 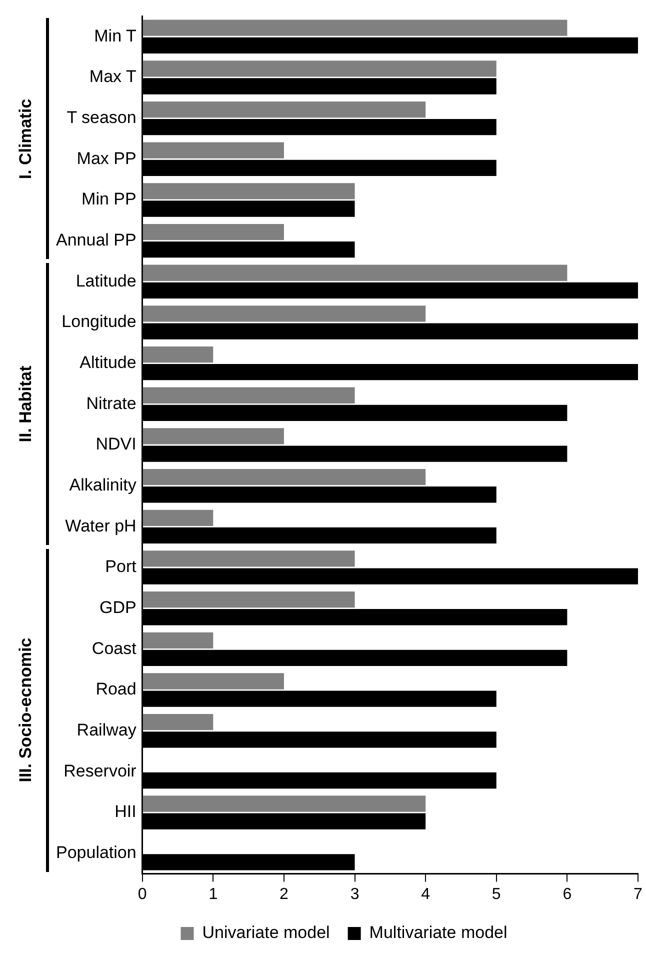 I want to click on y-tick-label: Latitude, so click(x=106, y=280).